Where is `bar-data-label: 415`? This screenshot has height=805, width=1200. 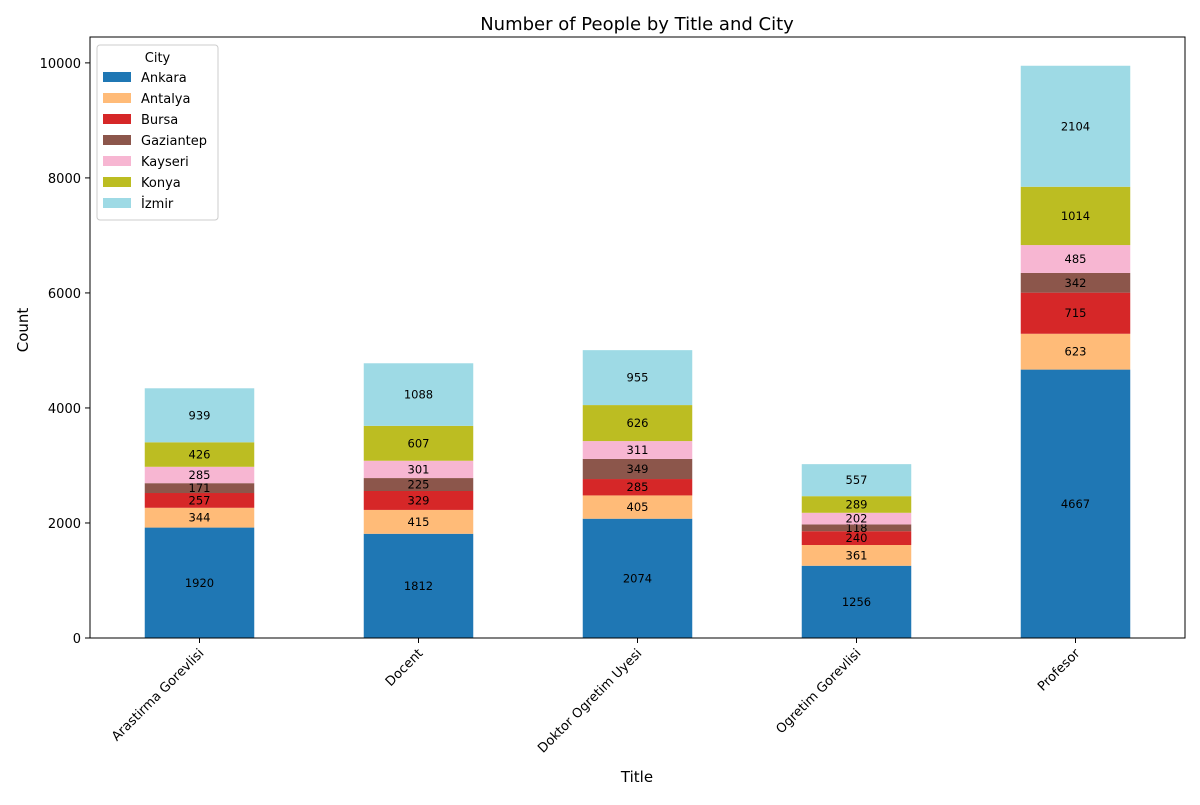 bar-data-label: 415 is located at coordinates (419, 522).